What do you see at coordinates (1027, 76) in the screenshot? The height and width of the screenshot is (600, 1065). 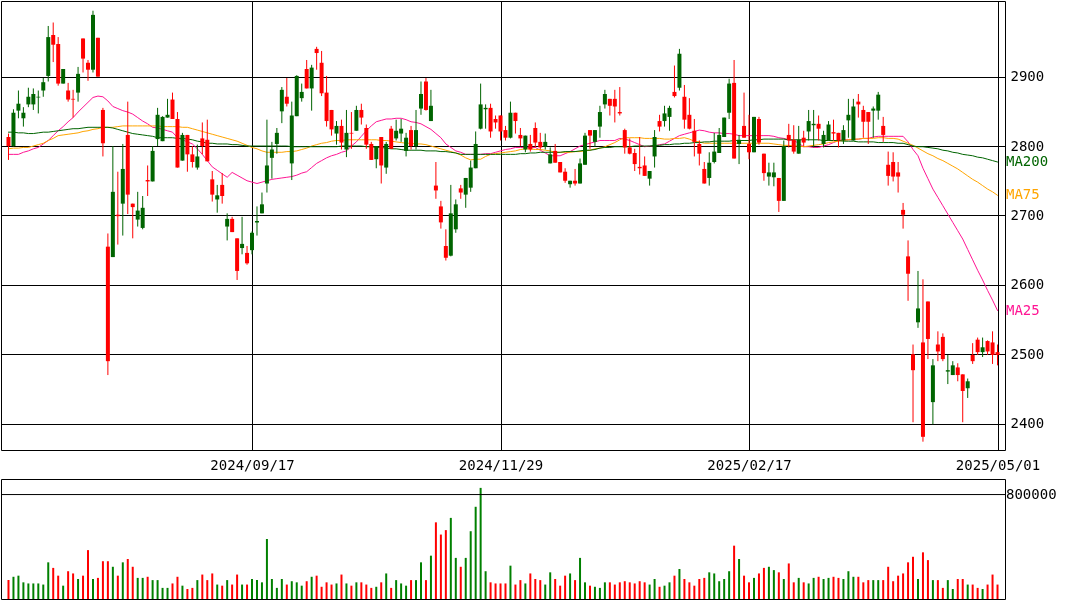 I see `y-tick-label: 2900` at bounding box center [1027, 76].